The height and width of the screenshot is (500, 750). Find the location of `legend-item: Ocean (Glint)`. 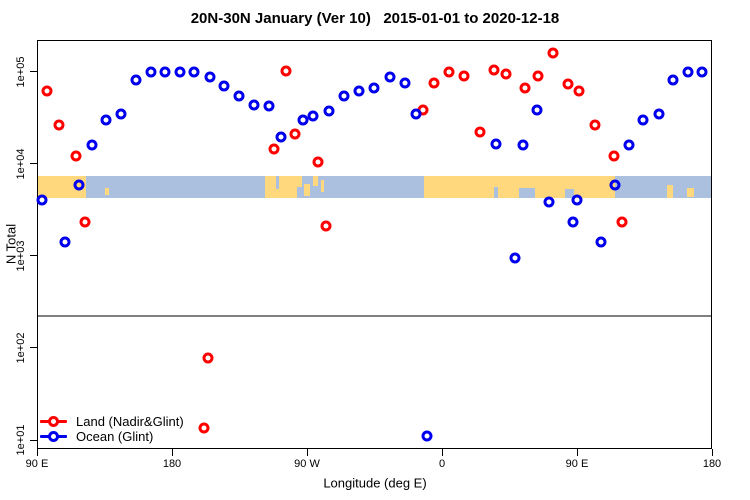

legend-item: Ocean (Glint) is located at coordinates (120, 436).